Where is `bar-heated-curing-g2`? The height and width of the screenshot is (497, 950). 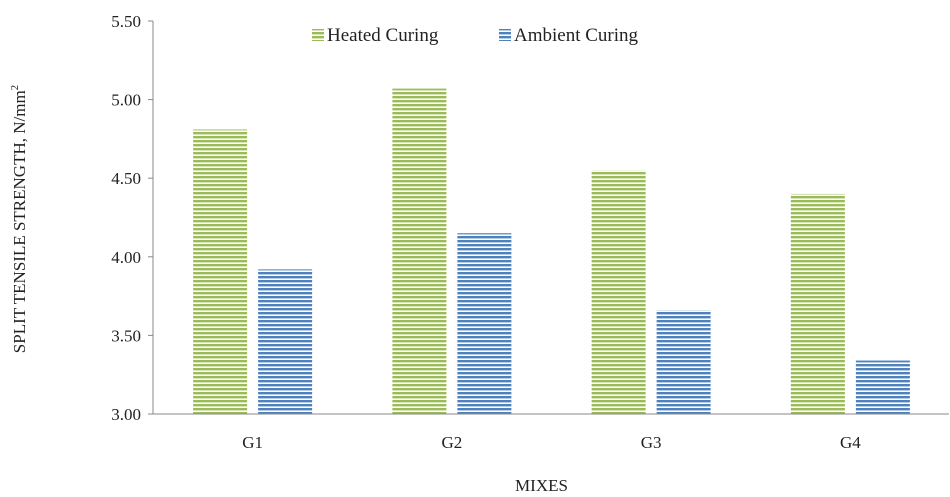
bar-heated-curing-g2 is located at coordinates (419, 251).